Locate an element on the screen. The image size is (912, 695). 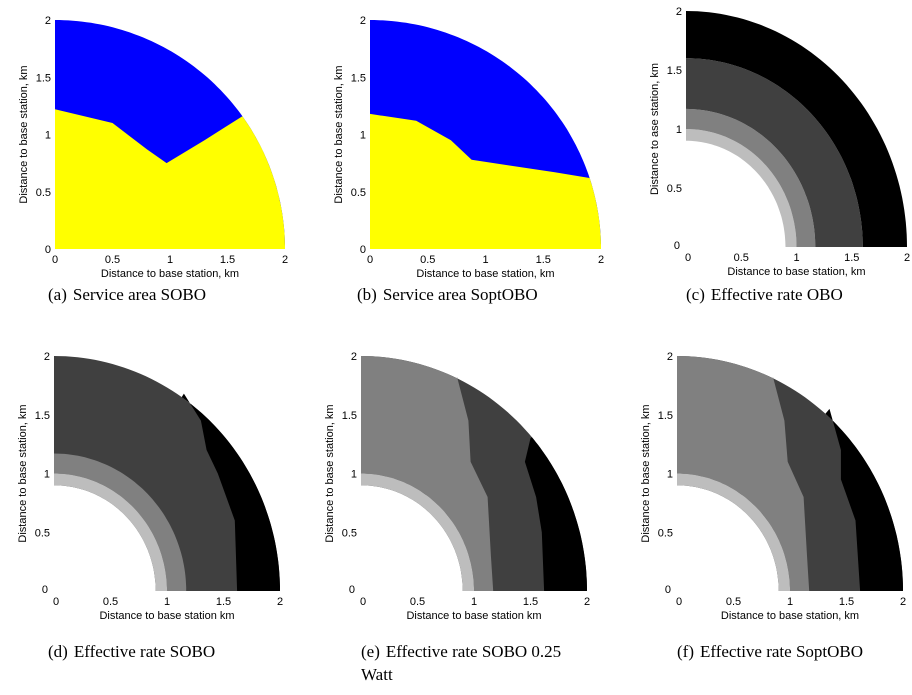
caption-number: (b) is located at coordinates (367, 294).